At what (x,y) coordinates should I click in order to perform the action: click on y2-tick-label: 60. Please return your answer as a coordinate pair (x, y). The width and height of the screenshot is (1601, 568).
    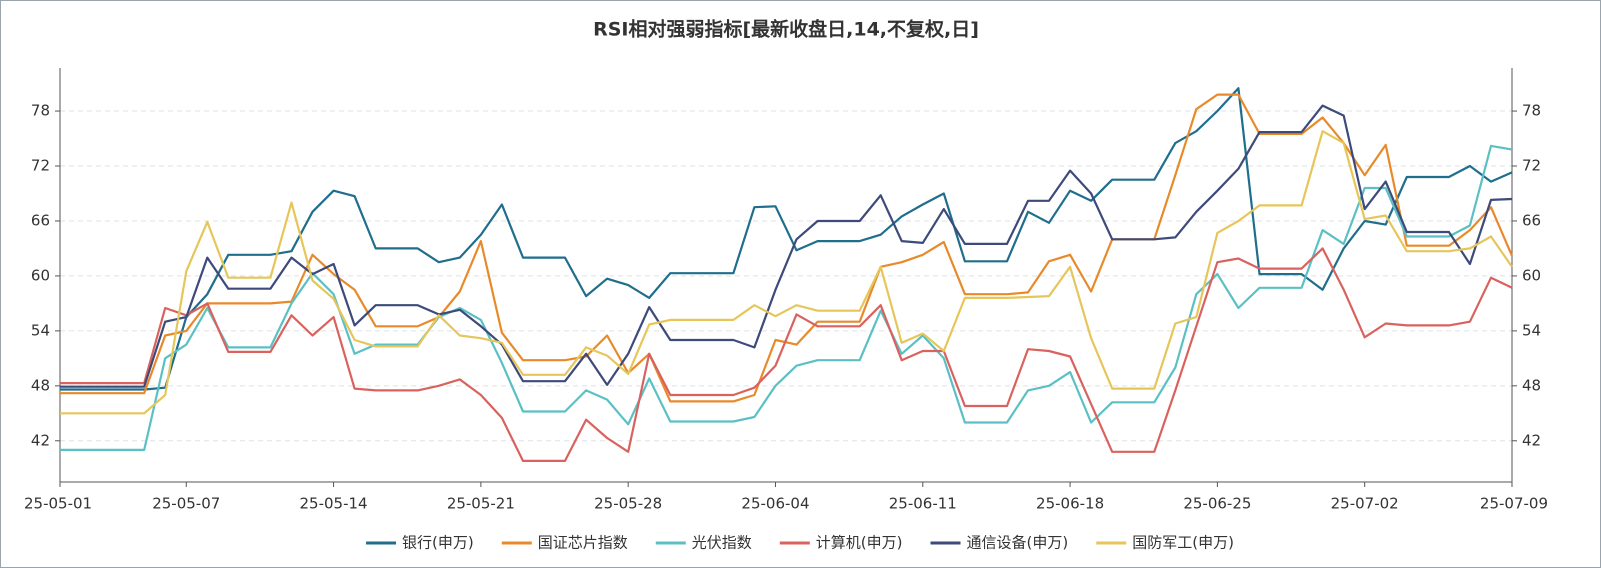
    Looking at the image, I should click on (1531, 275).